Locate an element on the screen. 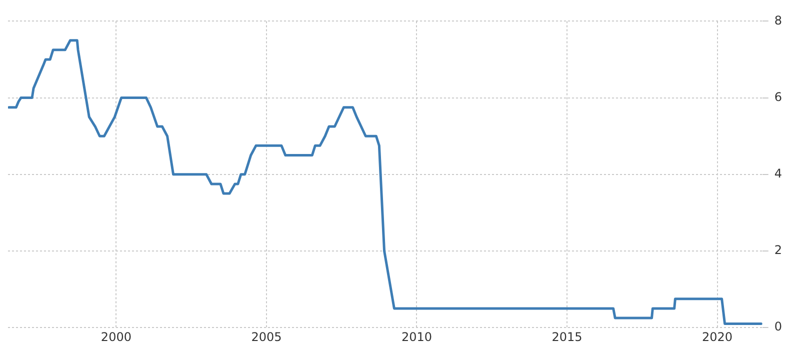  y-tick-label: 6 is located at coordinates (778, 97).